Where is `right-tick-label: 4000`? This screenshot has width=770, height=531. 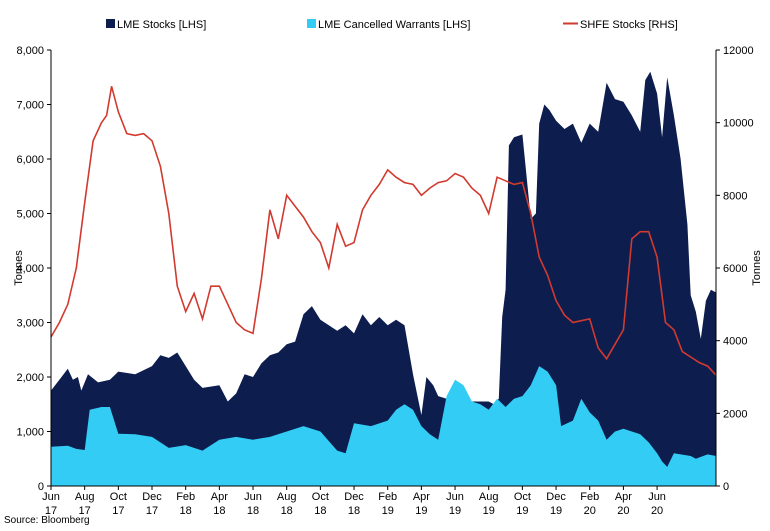 right-tick-label: 4000 is located at coordinates (735, 342).